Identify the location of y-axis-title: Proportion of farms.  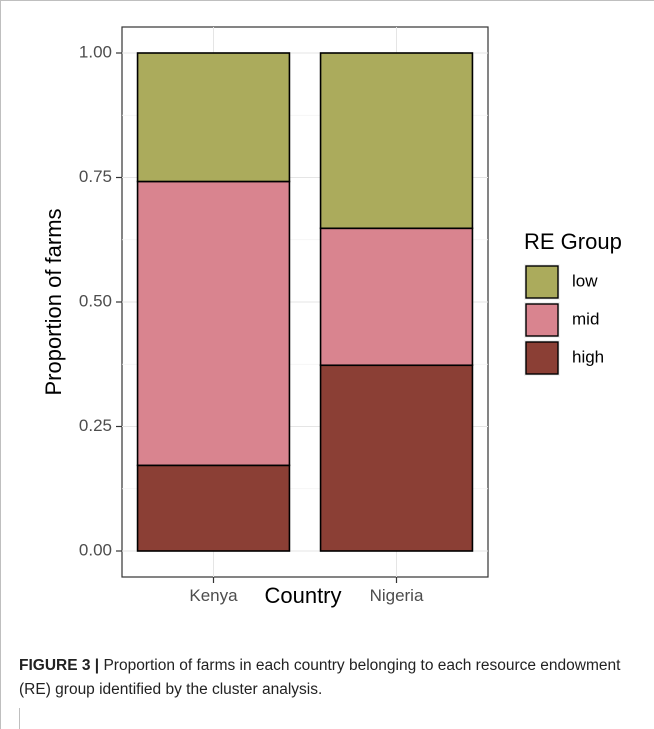
(53, 301).